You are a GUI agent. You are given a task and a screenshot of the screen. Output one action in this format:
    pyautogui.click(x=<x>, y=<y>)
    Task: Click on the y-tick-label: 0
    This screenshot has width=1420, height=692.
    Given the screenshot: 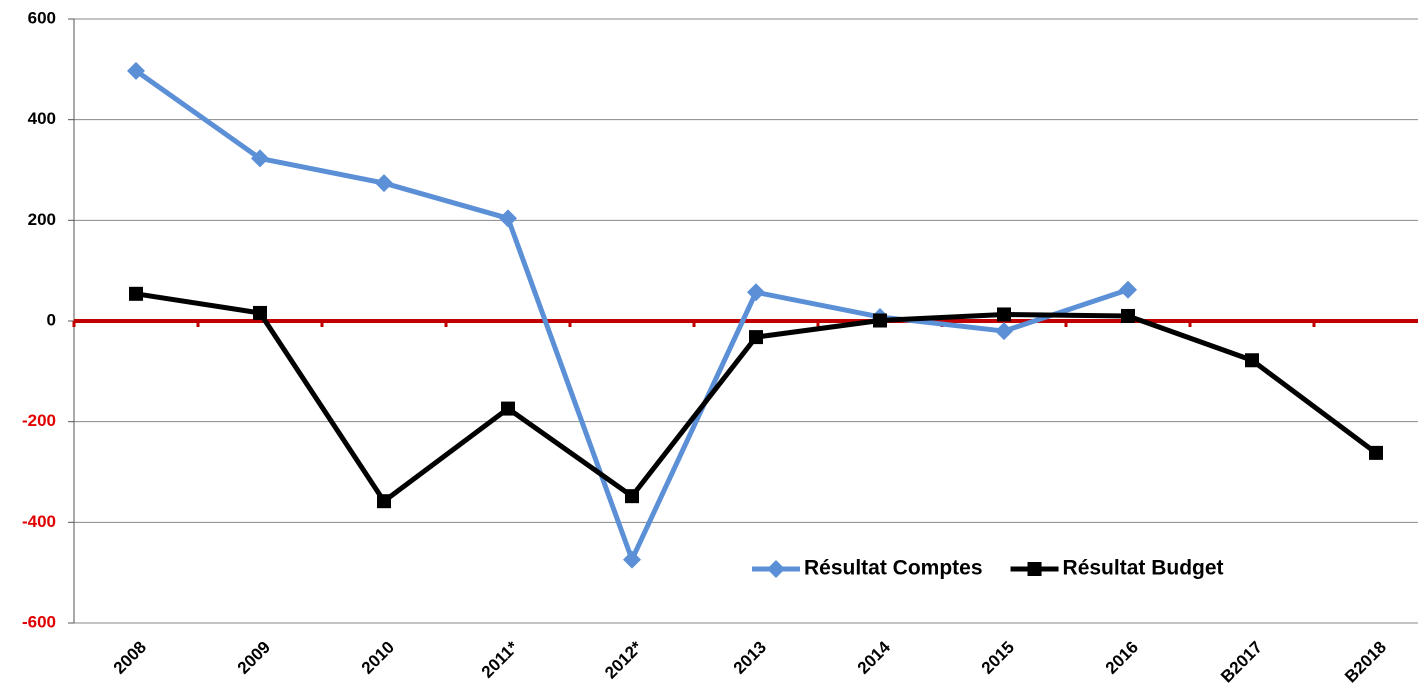 What is the action you would take?
    pyautogui.click(x=51, y=319)
    